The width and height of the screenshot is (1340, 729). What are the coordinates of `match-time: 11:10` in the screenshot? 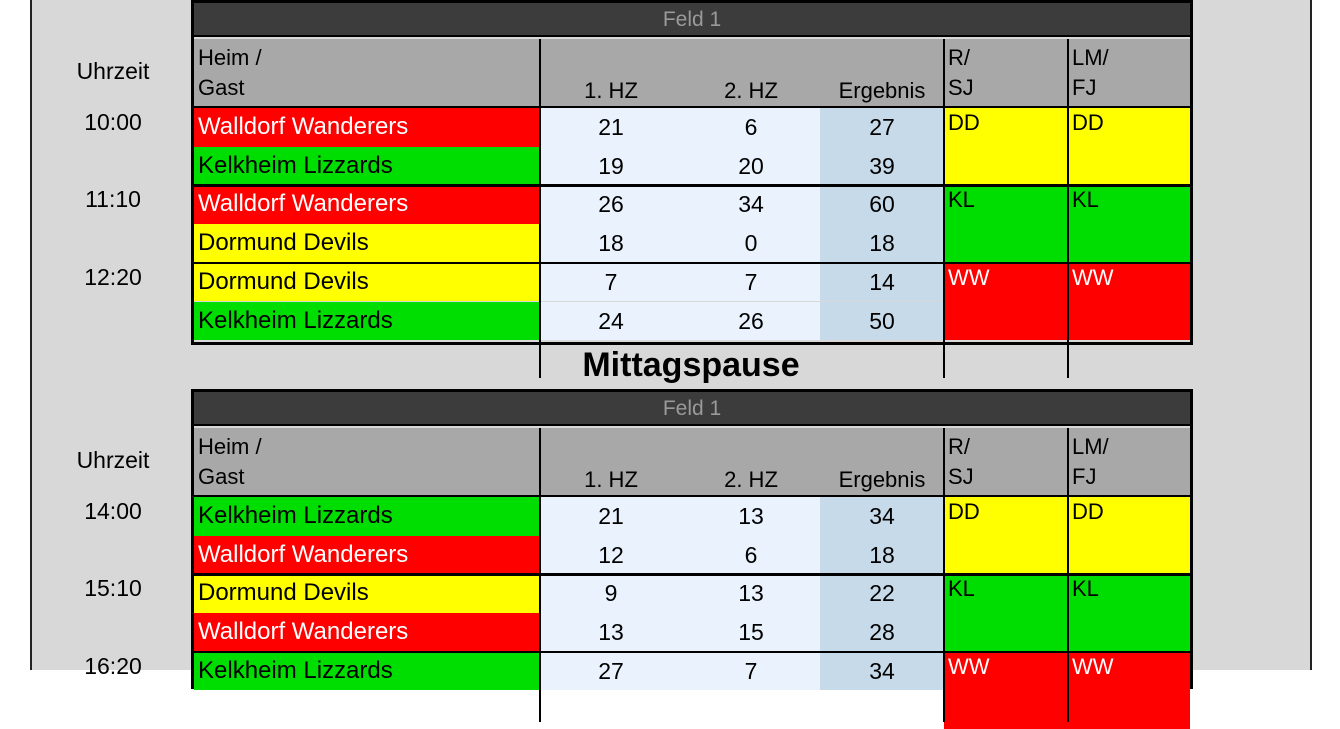 It's located at (113, 199).